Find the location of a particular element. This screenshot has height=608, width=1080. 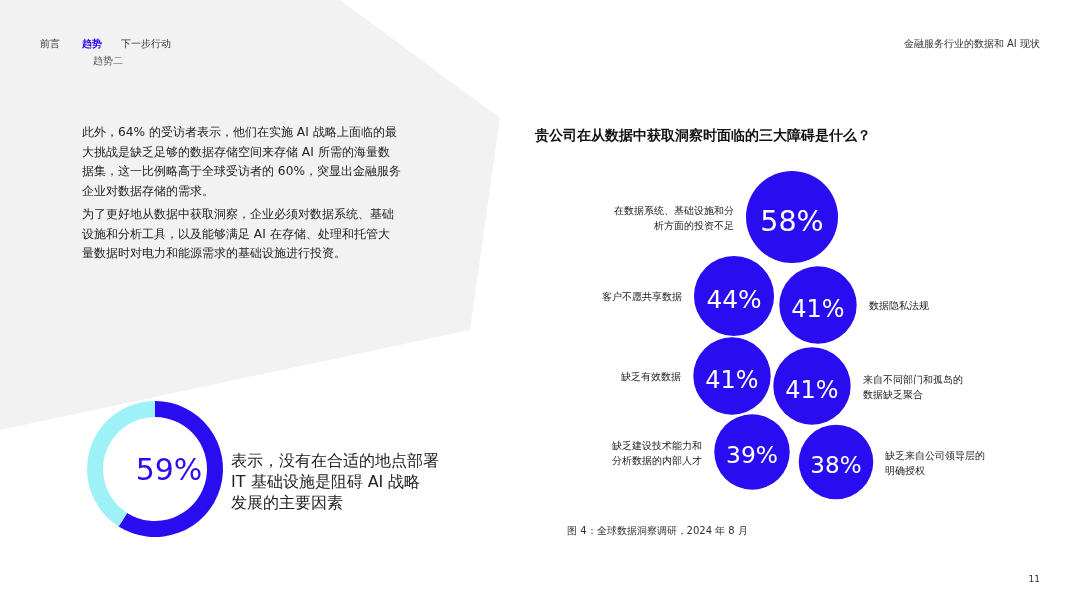

data-label: 39% is located at coordinates (752, 455).